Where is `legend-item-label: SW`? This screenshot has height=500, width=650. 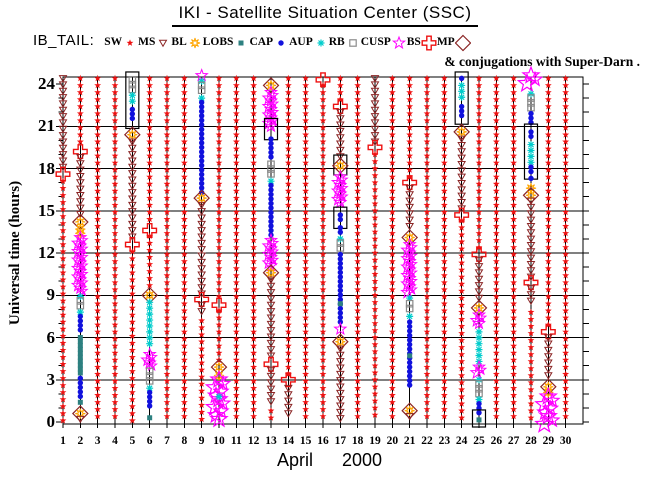 legend-item-label: SW is located at coordinates (113, 42).